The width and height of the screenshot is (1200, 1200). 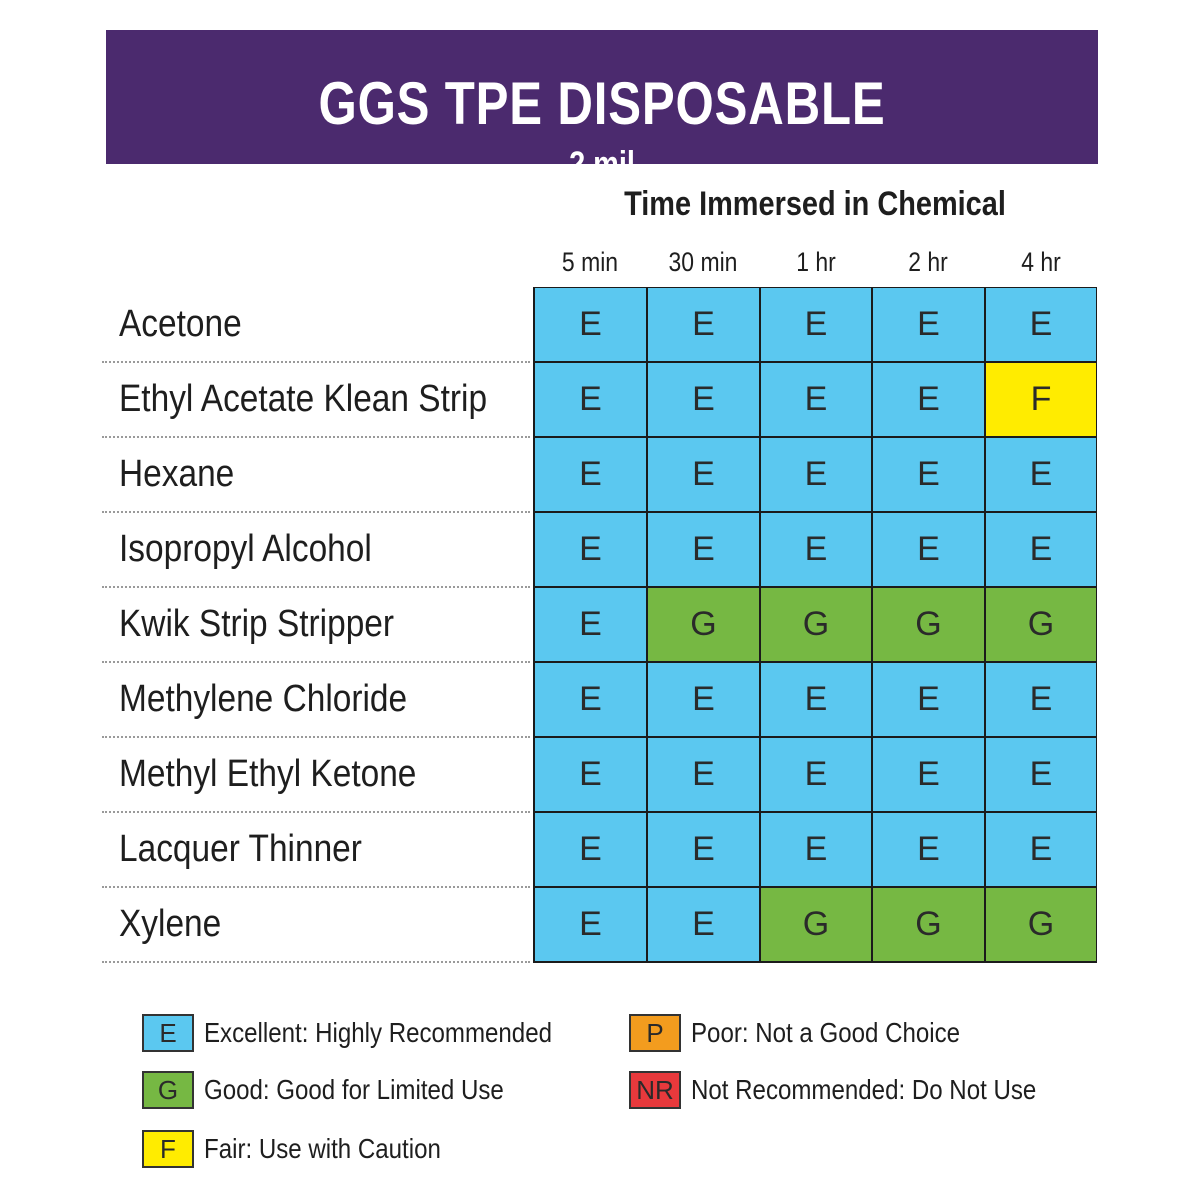 I want to click on chemical-label: Hexane, so click(x=177, y=474).